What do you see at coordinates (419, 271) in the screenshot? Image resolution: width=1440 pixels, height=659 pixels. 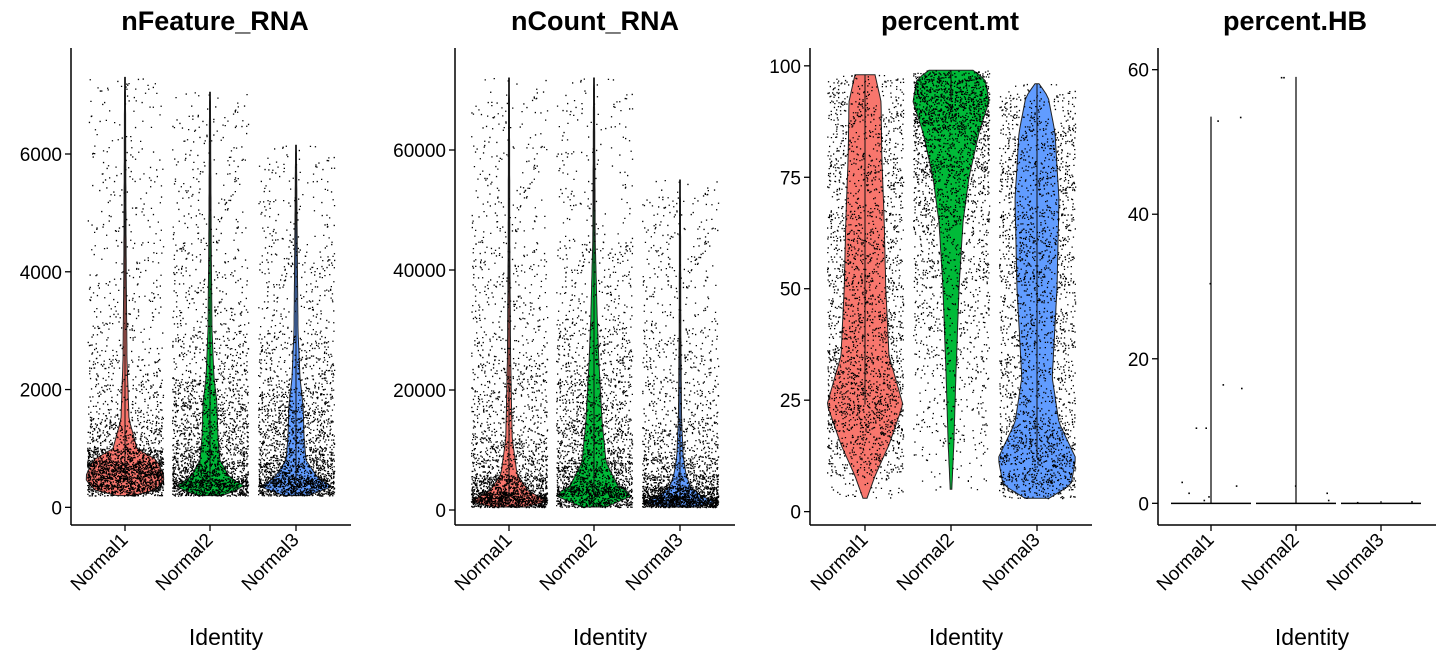 I see `y-tick-label: 40000` at bounding box center [419, 271].